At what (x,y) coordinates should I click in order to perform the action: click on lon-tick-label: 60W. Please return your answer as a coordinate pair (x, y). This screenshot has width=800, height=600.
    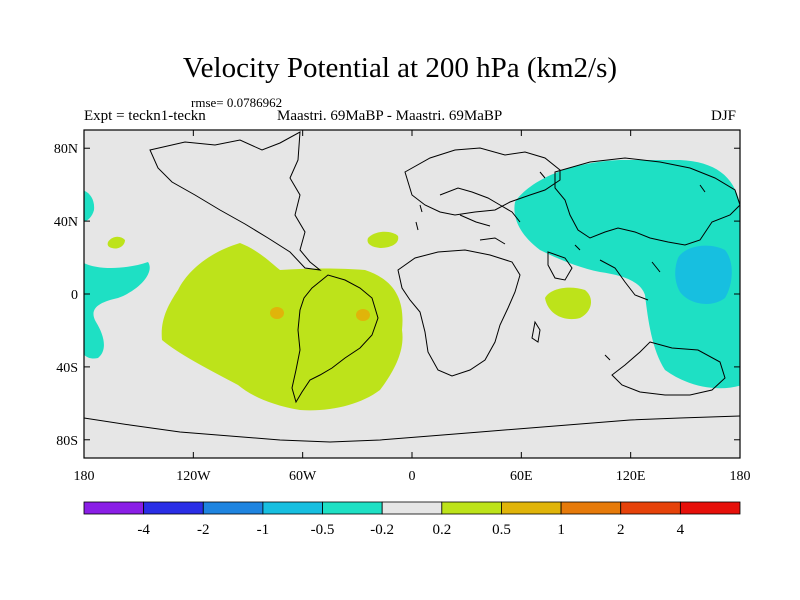
    Looking at the image, I should click on (303, 476).